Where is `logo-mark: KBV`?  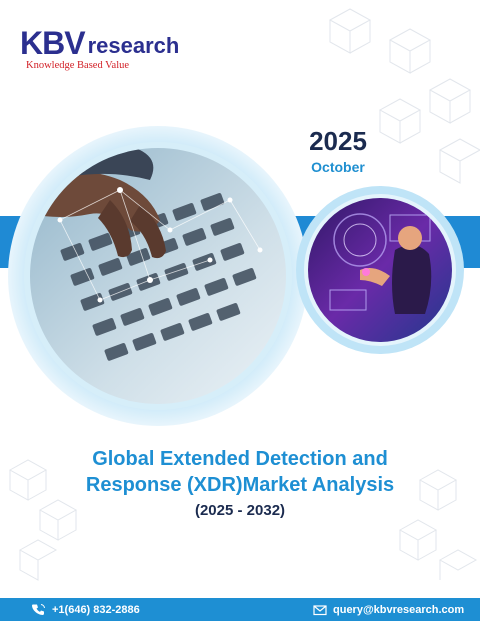 logo-mark: KBV is located at coordinates (53, 43).